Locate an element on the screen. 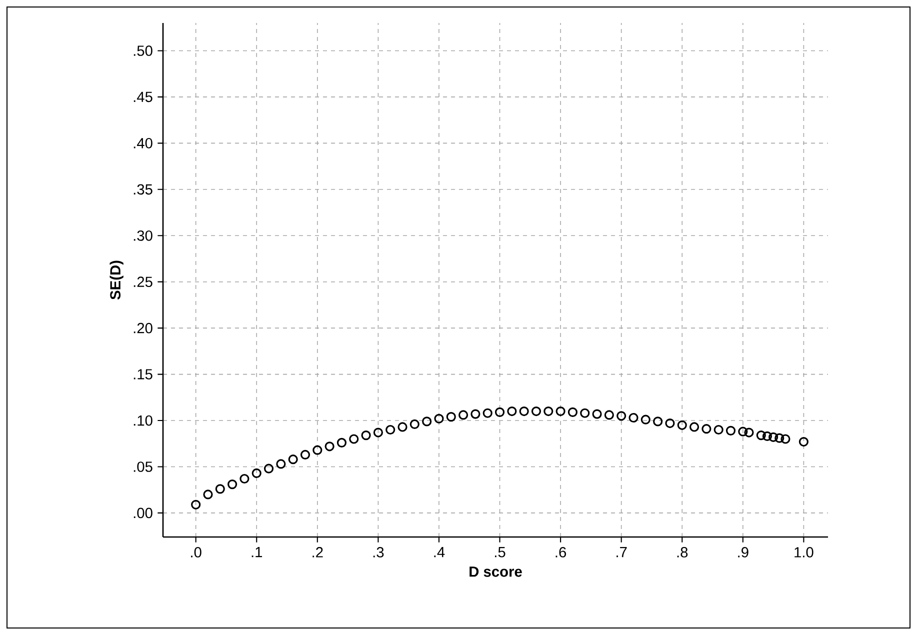  x-tick-label: .1 is located at coordinates (257, 552).